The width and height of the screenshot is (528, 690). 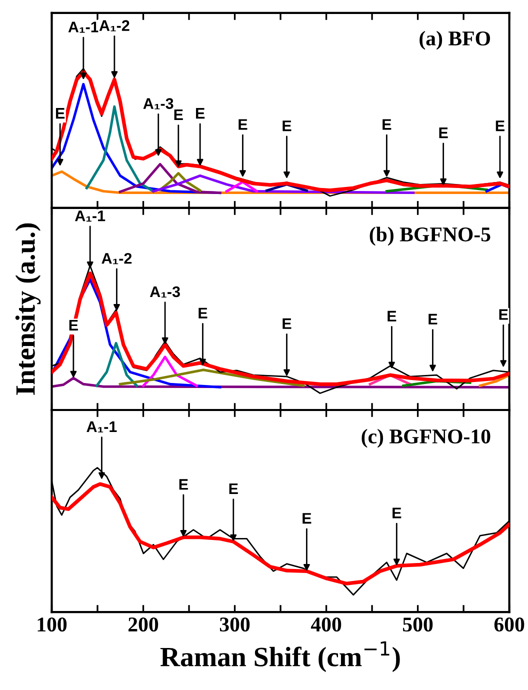 I want to click on chart-title: (a) BFO, so click(x=455, y=40).